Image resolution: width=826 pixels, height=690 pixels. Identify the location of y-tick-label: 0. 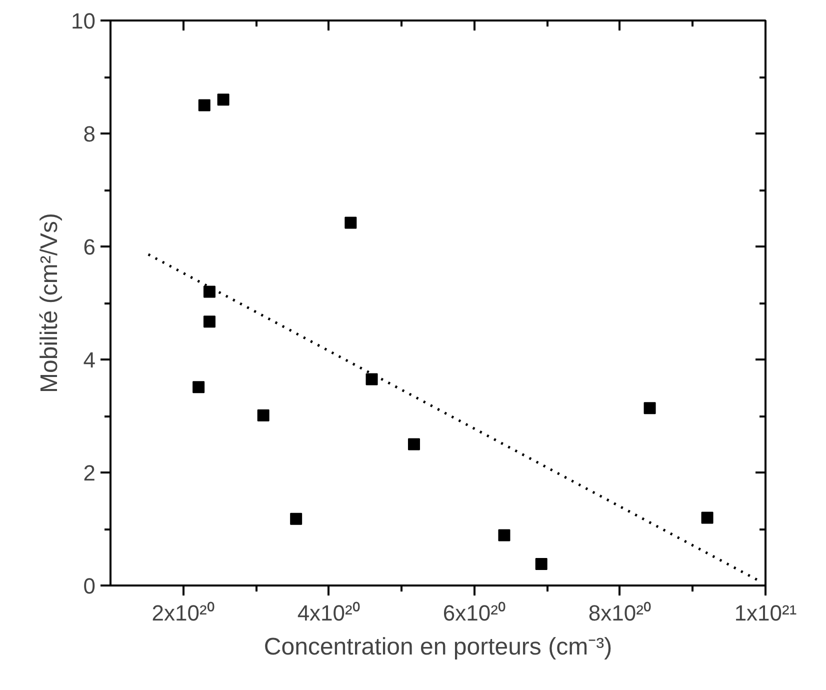
(89, 586).